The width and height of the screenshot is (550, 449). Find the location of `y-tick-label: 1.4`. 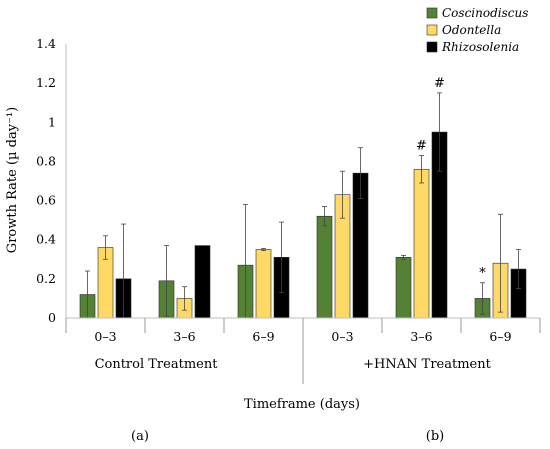

y-tick-label: 1.4 is located at coordinates (46, 43).